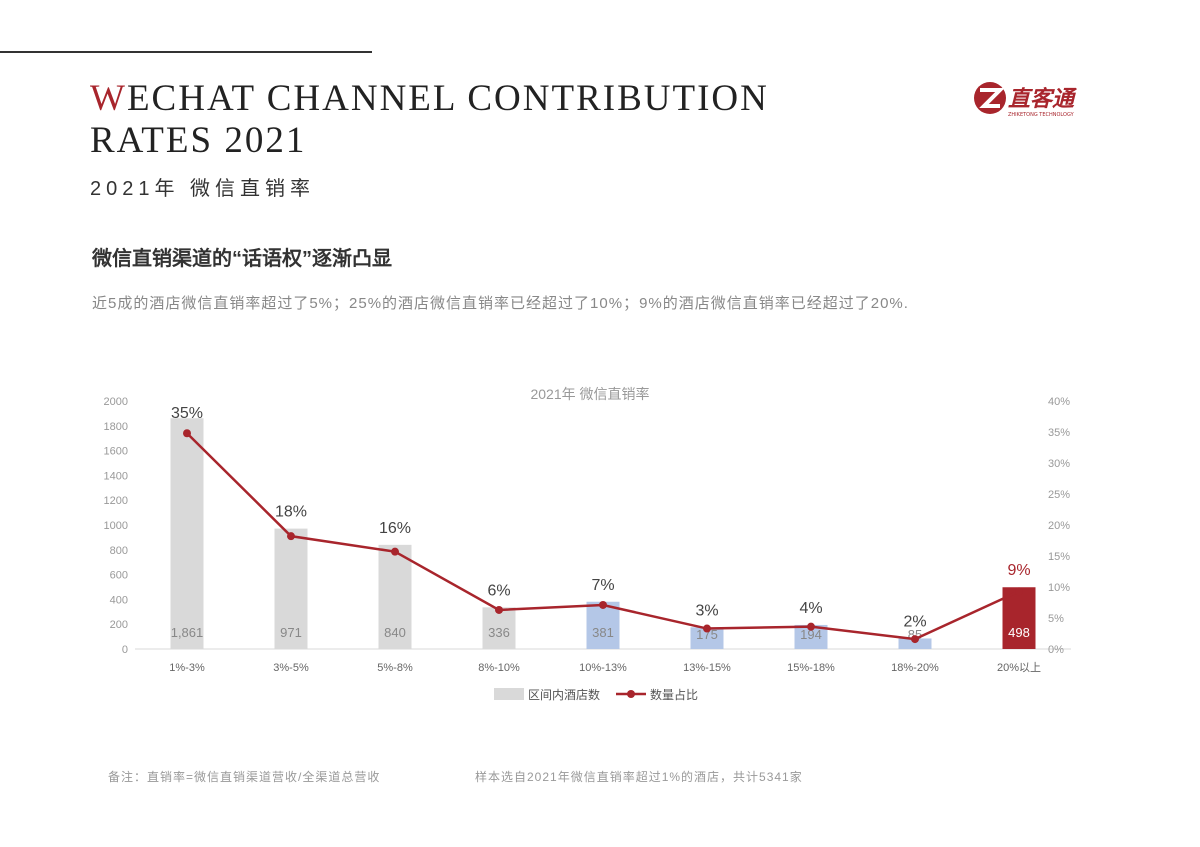 The width and height of the screenshot is (1200, 847). What do you see at coordinates (395, 632) in the screenshot?
I see `bar-label: 840` at bounding box center [395, 632].